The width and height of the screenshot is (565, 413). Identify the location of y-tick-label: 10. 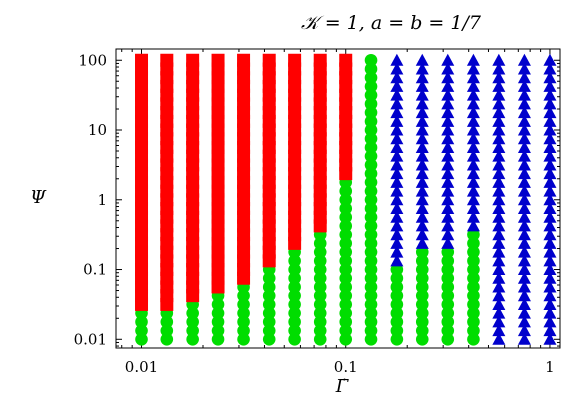
(97, 130).